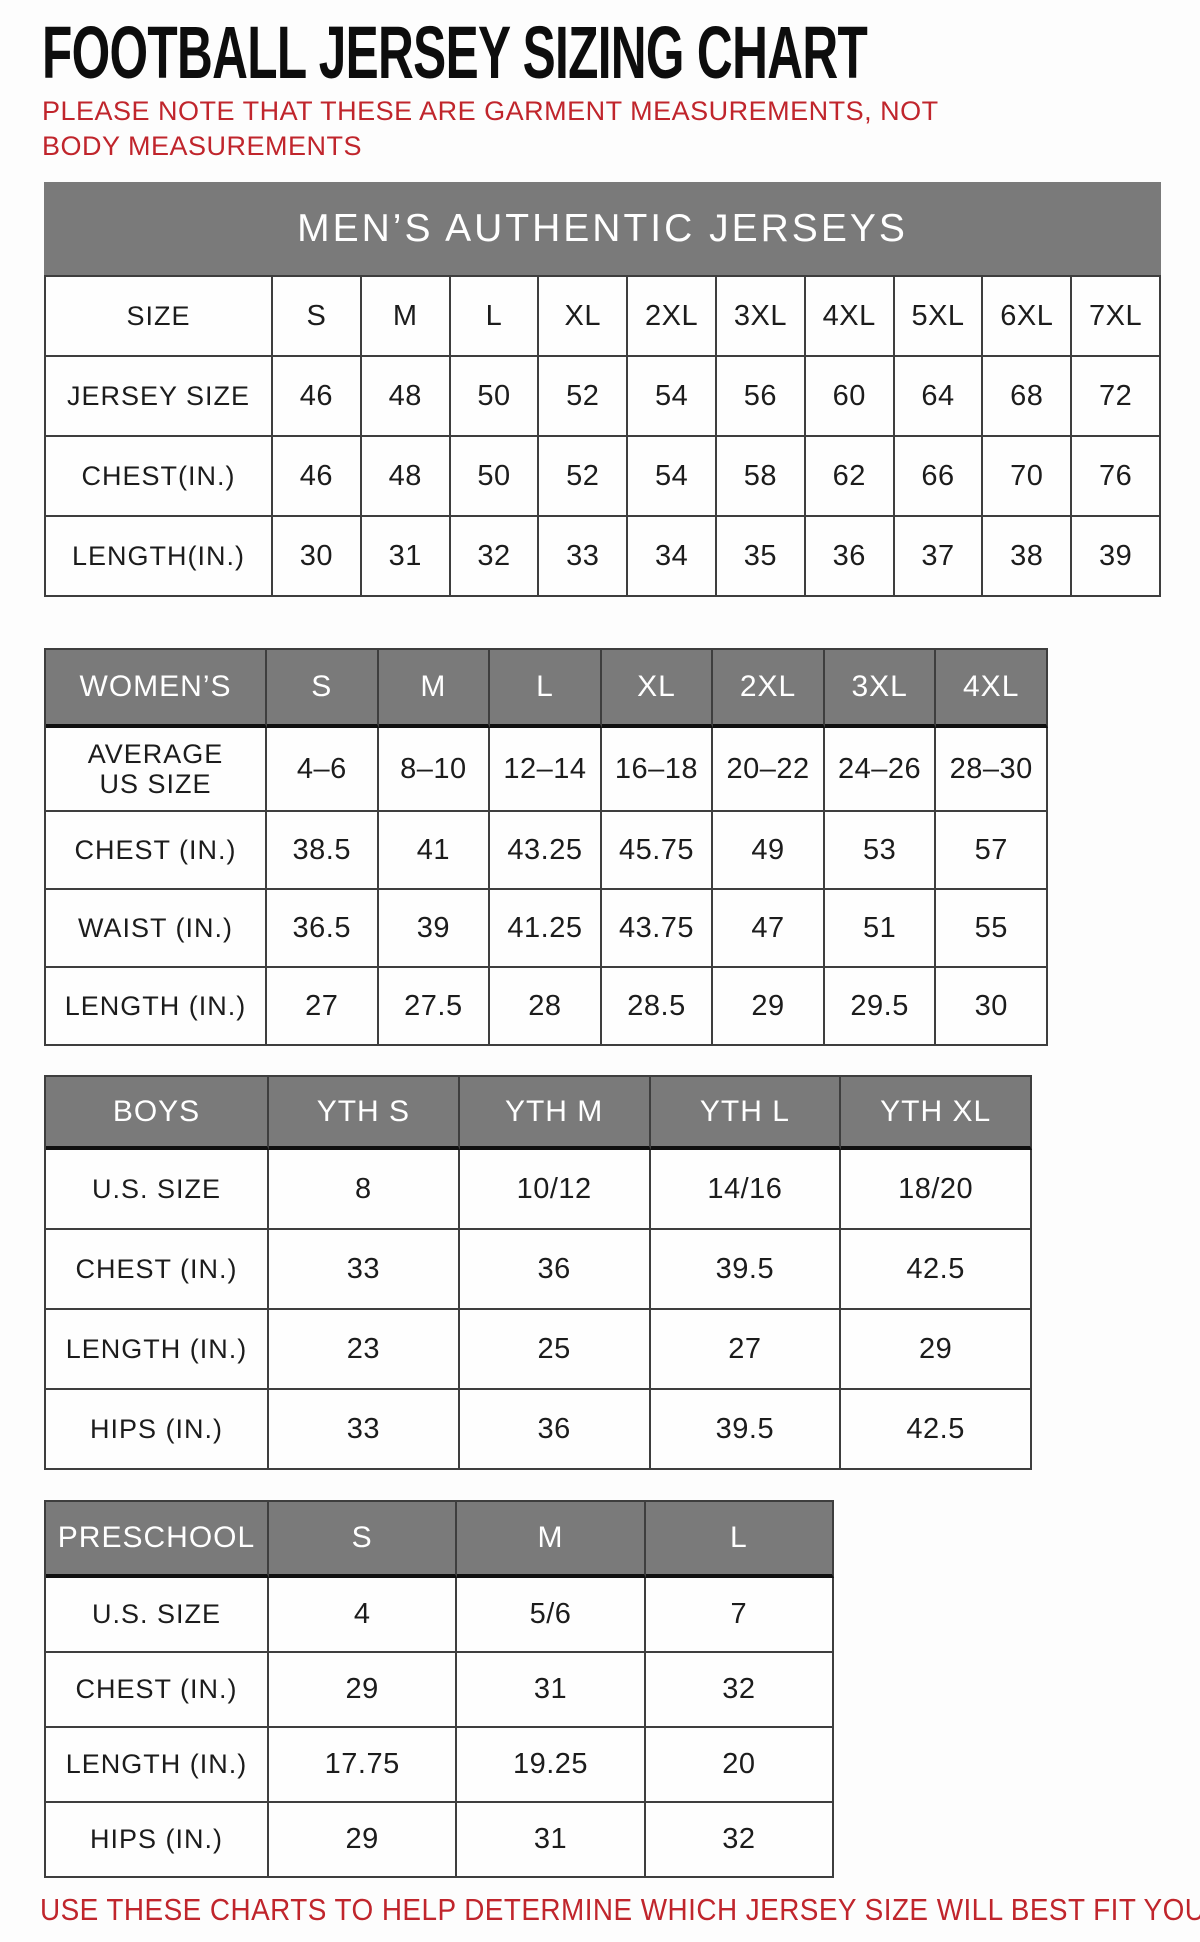 Image resolution: width=1200 pixels, height=1942 pixels. Describe the element at coordinates (495, 317) in the screenshot. I see `value-cell: L` at that location.